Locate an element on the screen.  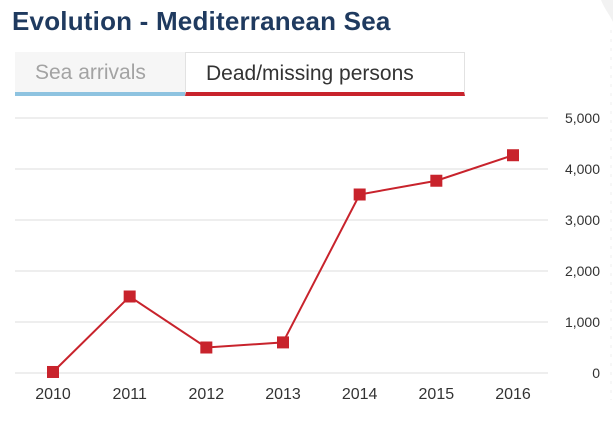
y-axis-tick-labels: 0 1,000 2,000 3,000 4,000 5,000 is located at coordinates (582, 245).